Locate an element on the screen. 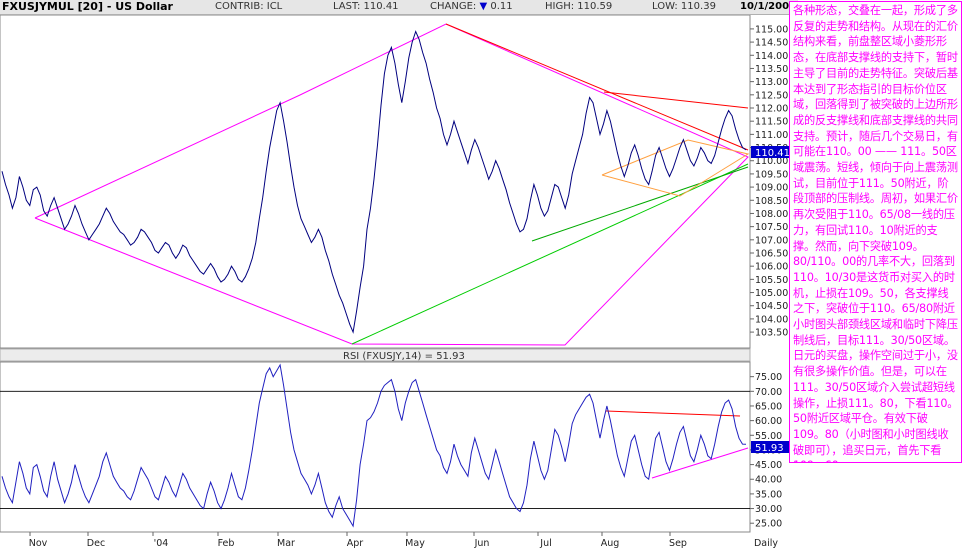 The image size is (967, 550). x-tick-label: '04 is located at coordinates (161, 543).